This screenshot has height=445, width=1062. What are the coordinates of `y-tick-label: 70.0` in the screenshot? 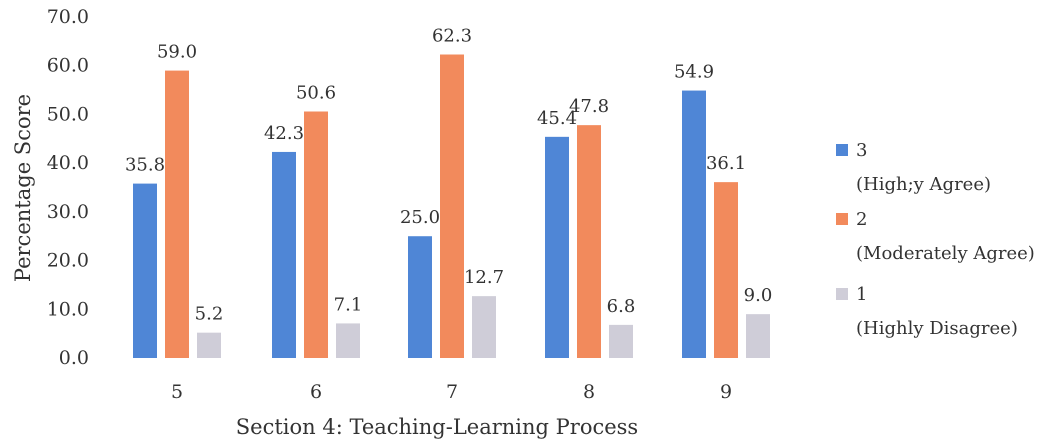 It's located at (68, 17).